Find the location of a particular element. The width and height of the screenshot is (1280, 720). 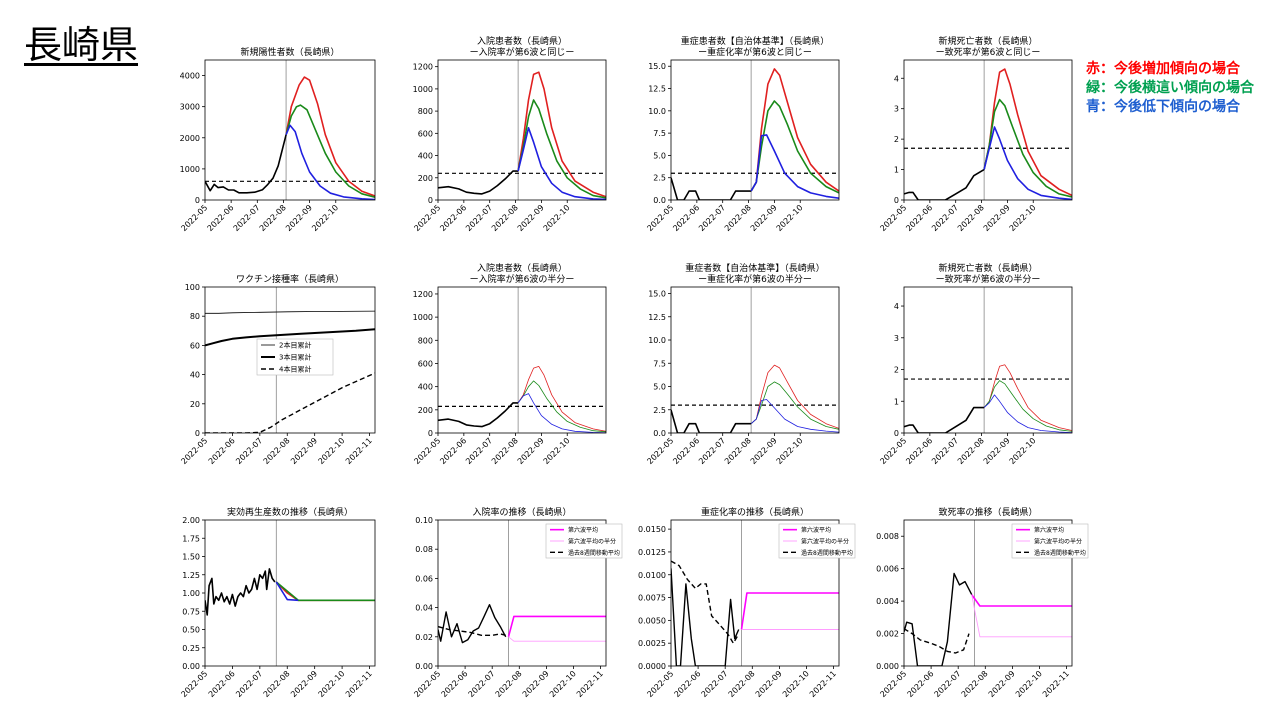

chart-title: 新規死亡者数（長崎県） is located at coordinates (987, 268).